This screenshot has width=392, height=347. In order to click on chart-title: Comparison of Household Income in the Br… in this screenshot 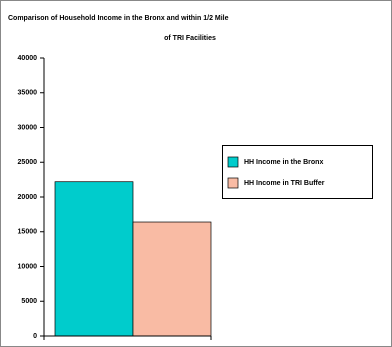, I will do `click(118, 18)`.